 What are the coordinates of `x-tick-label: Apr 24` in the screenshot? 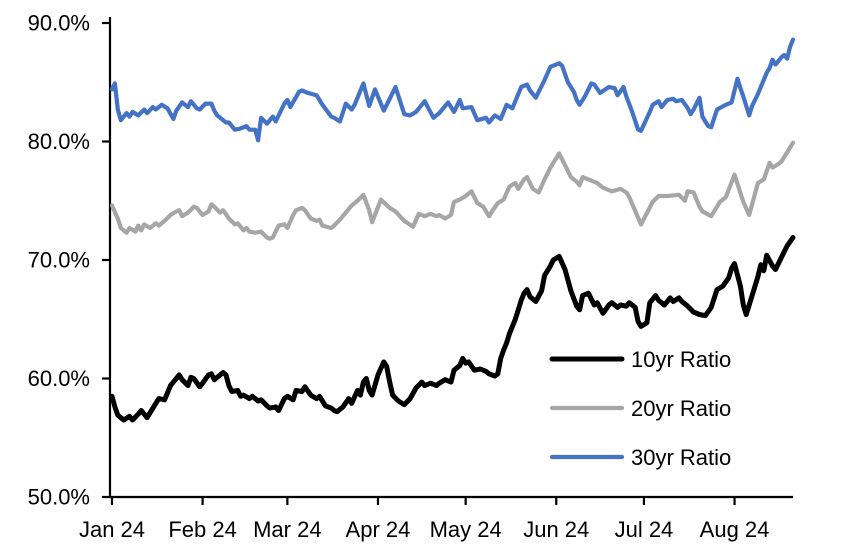 It's located at (378, 529).